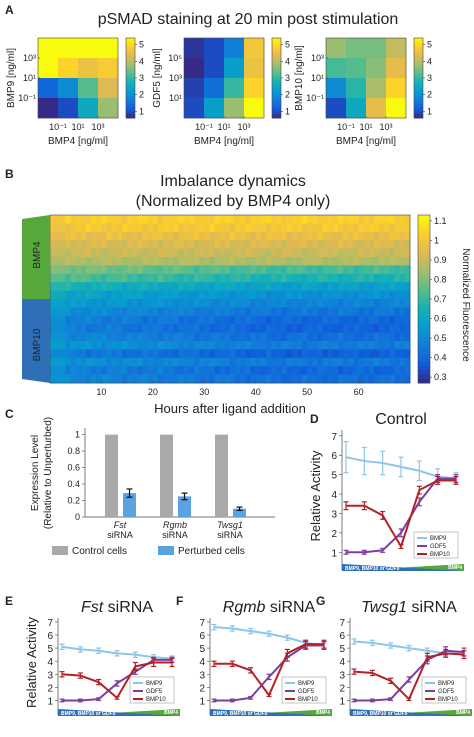 This screenshot has height=737, width=474. Describe the element at coordinates (141, 61) in the screenshot. I see `colorbar-1-tick-label: 4` at that location.